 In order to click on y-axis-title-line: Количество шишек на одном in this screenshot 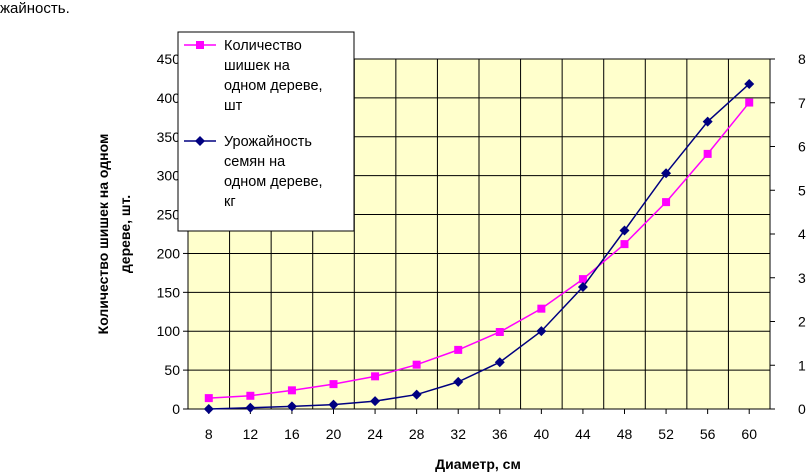, I will do `click(103, 234)`.